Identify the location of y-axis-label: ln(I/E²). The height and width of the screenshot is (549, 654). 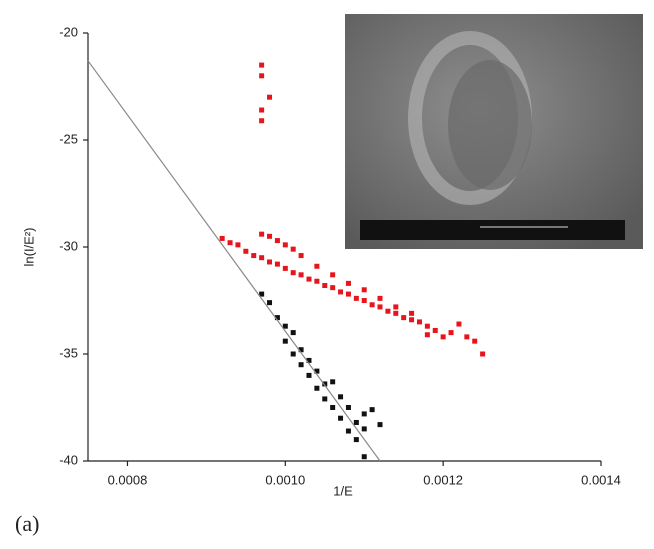
(28, 247).